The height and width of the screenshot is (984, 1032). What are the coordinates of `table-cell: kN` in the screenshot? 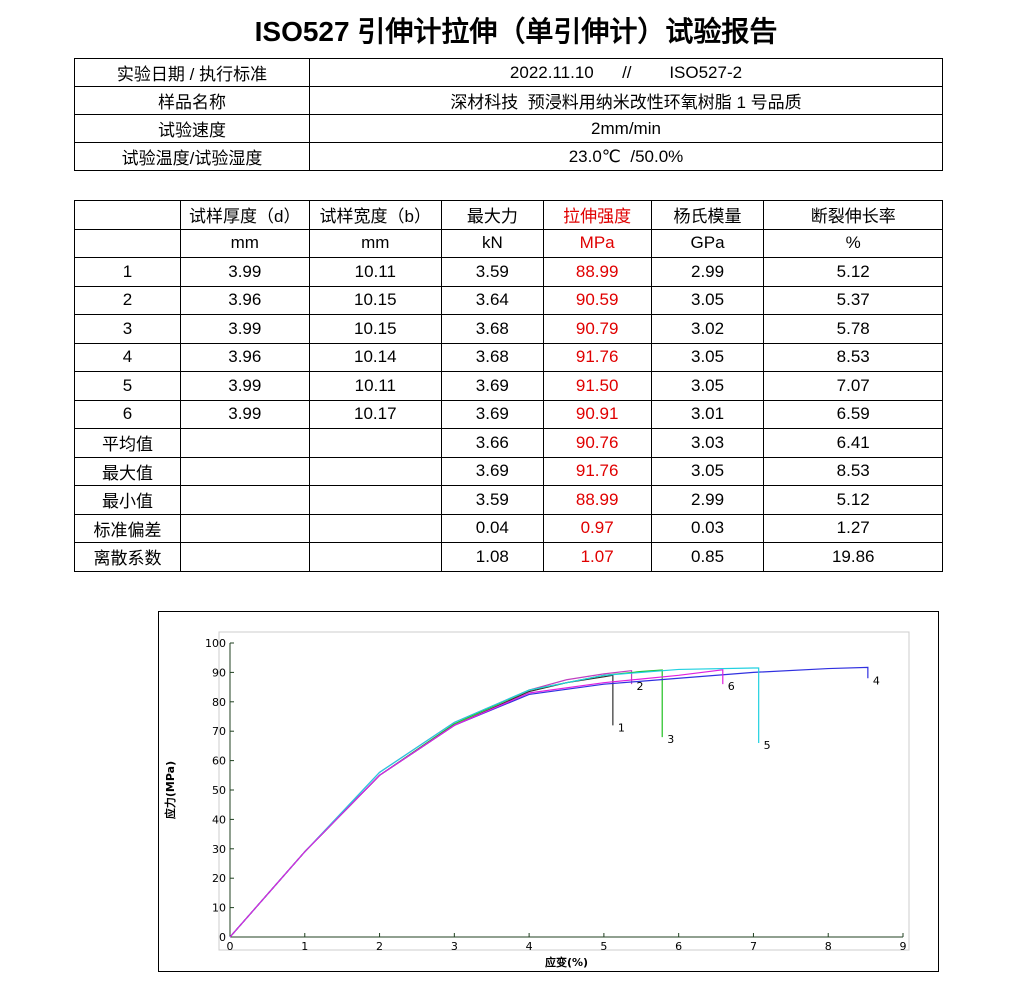 It's located at (492, 243).